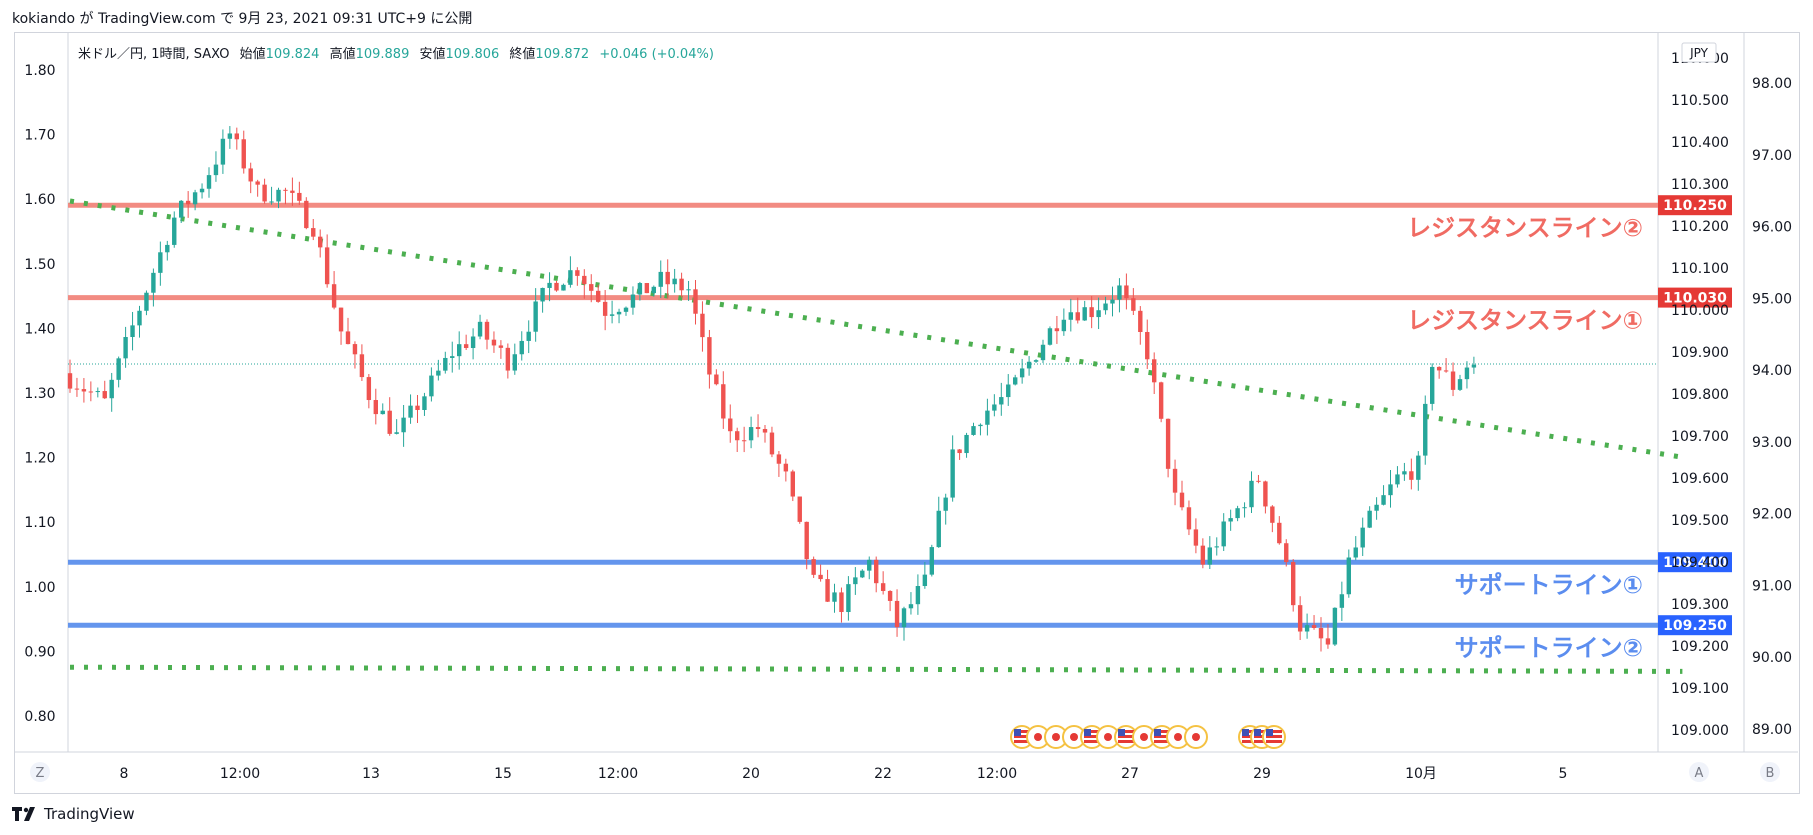  What do you see at coordinates (1772, 84) in the screenshot?
I see `y-far-right-tick: 98.00` at bounding box center [1772, 84].